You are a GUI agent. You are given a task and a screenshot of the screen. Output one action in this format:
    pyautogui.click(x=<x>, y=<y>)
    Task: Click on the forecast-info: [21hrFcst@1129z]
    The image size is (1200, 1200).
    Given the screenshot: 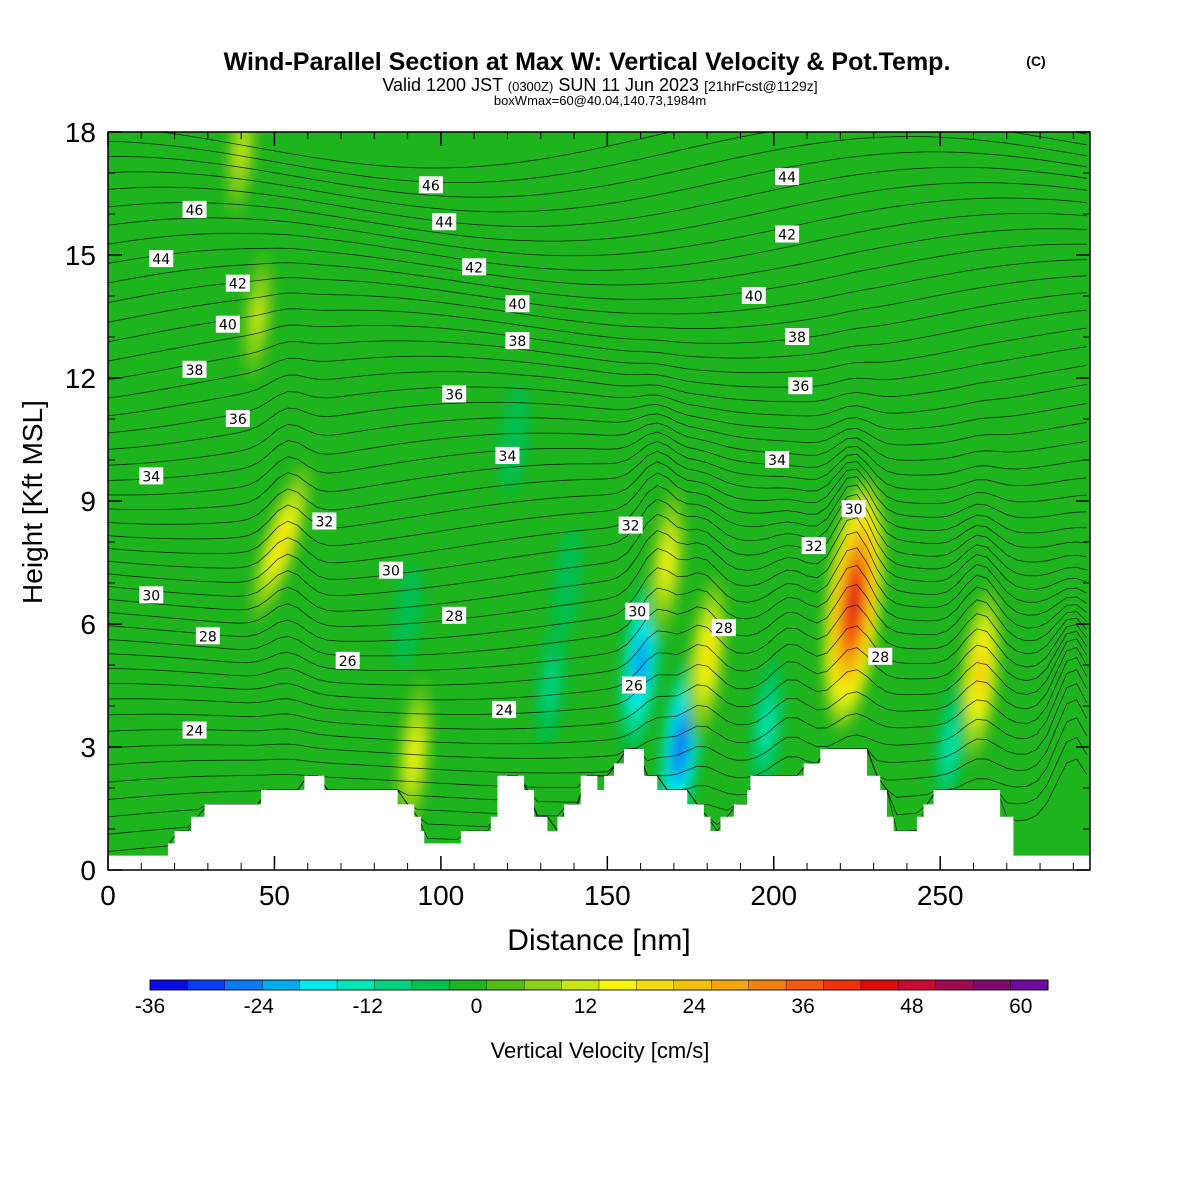 What is the action you would take?
    pyautogui.click(x=761, y=86)
    